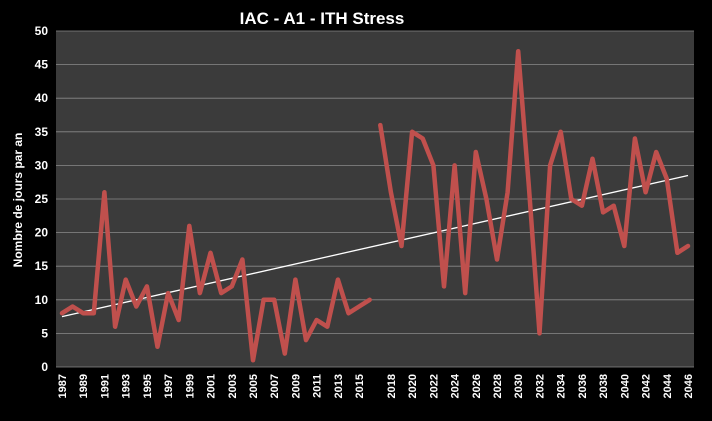 The height and width of the screenshot is (421, 712). What do you see at coordinates (625, 386) in the screenshot?
I see `x-tick-label: 2040` at bounding box center [625, 386].